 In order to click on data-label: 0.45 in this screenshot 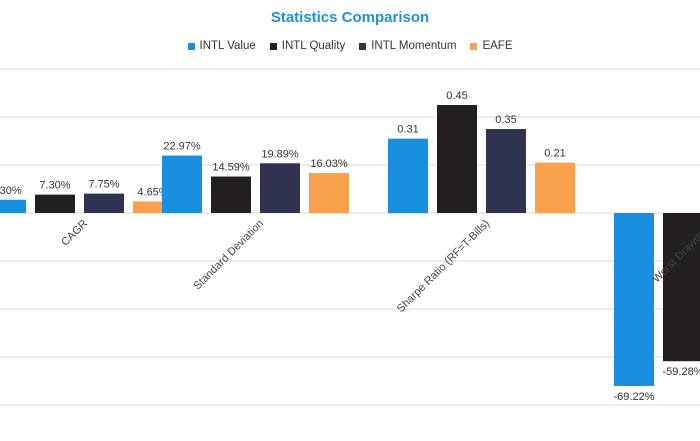, I will do `click(456, 96)`.